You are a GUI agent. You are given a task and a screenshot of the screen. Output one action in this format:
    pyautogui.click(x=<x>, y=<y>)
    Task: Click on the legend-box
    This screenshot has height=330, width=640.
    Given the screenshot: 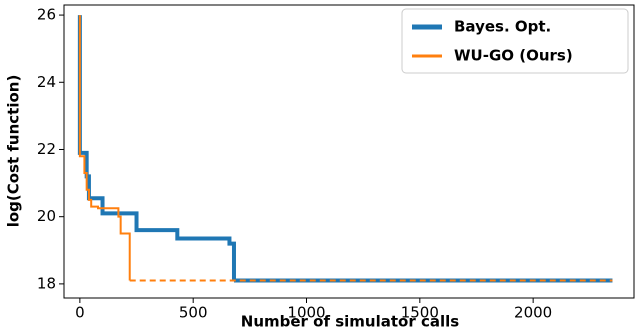 What is the action you would take?
    pyautogui.click(x=515, y=41)
    